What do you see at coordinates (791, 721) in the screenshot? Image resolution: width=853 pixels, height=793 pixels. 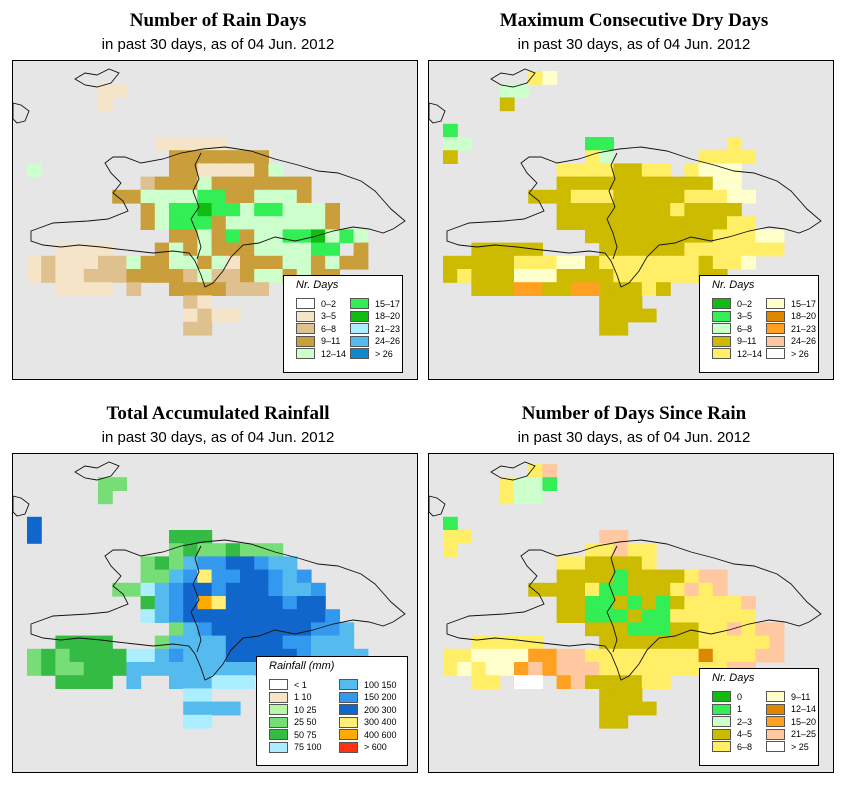 I see `legend-item: 15–20` at bounding box center [791, 721].